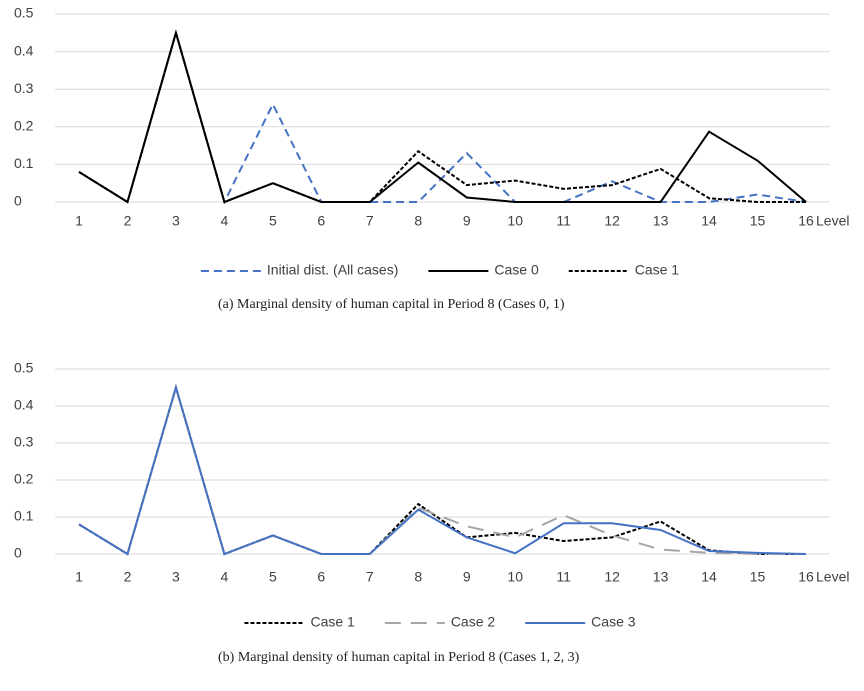  I want to click on legend-label: Initial dist. (All cases), so click(332, 270).